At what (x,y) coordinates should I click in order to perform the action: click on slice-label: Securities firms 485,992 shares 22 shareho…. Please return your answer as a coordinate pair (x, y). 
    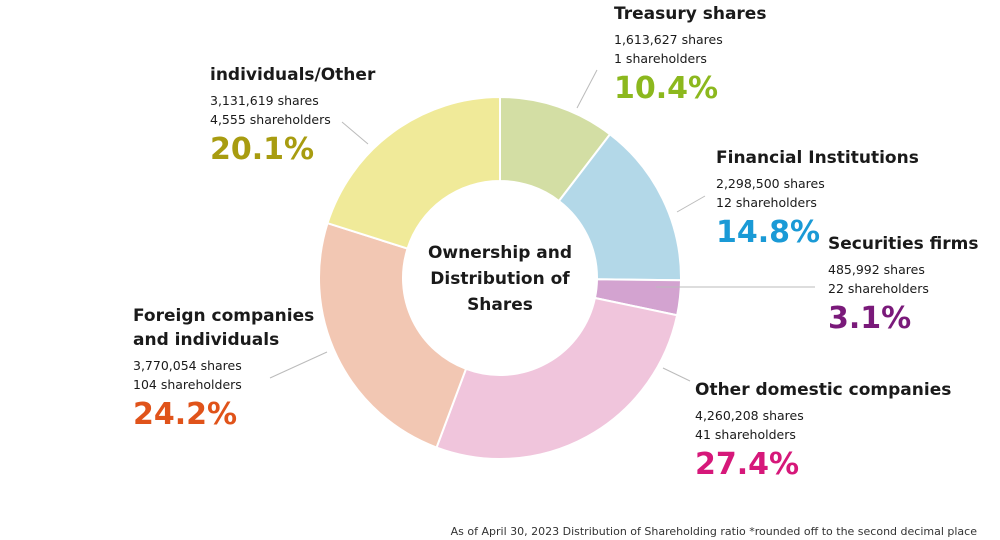
    Looking at the image, I should click on (914, 285).